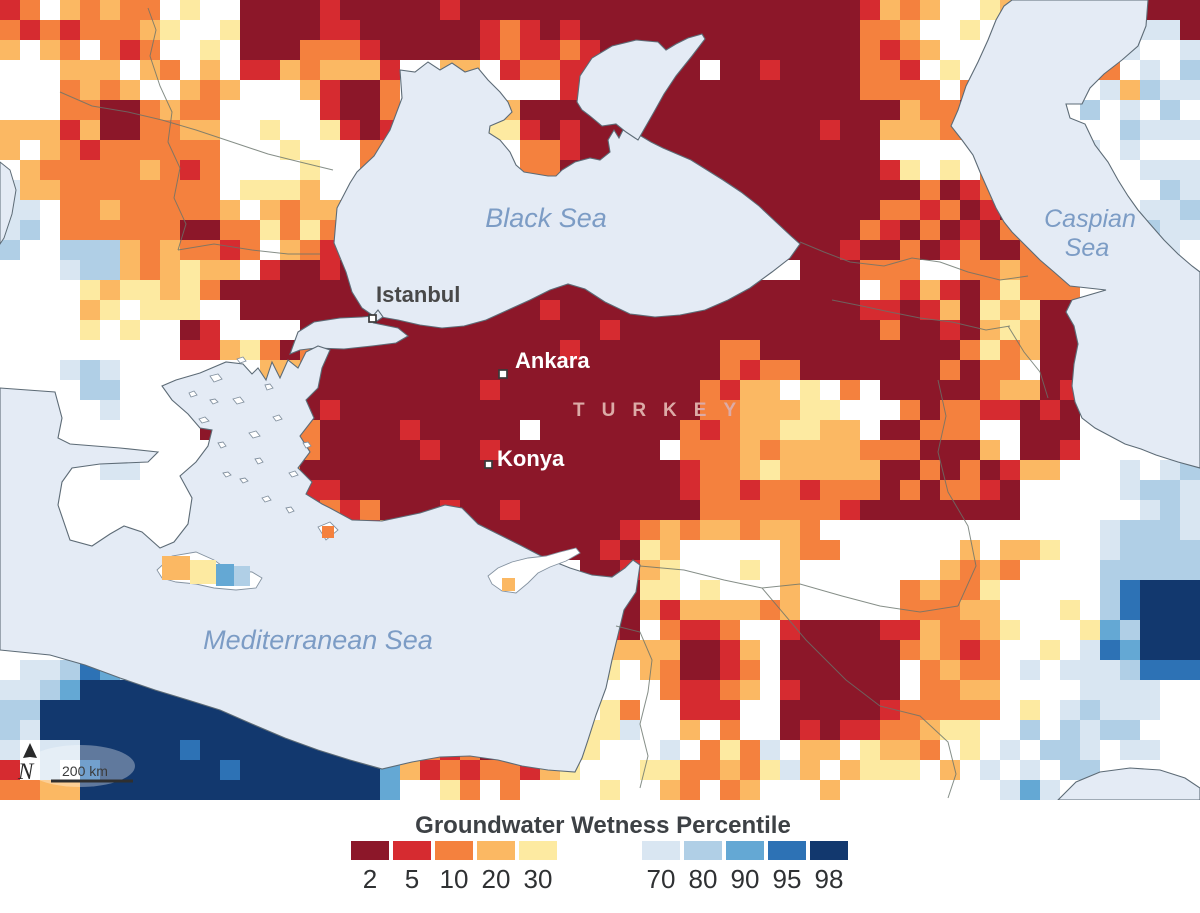 This screenshot has width=1200, height=913. What do you see at coordinates (412, 879) in the screenshot?
I see `svg-text: 5` at bounding box center [412, 879].